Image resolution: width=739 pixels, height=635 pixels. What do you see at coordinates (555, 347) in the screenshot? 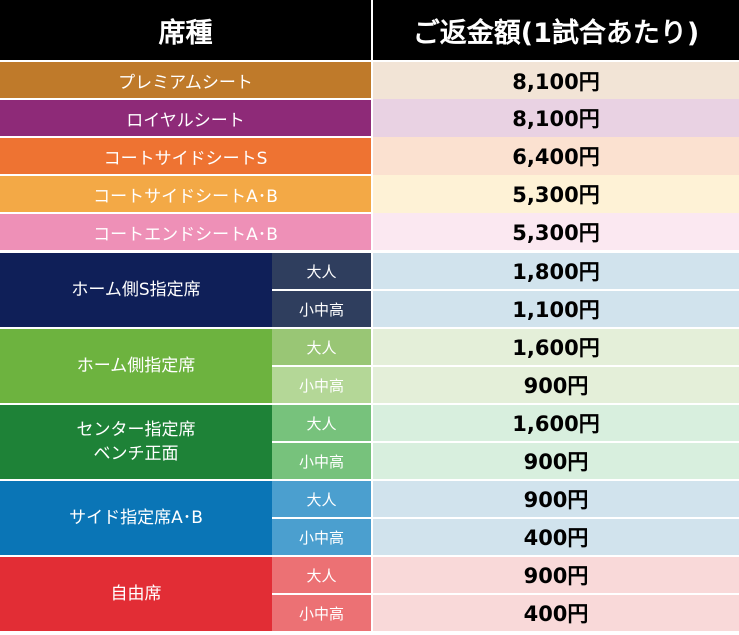
I see `price-home-adult: 1,600円` at bounding box center [555, 347].